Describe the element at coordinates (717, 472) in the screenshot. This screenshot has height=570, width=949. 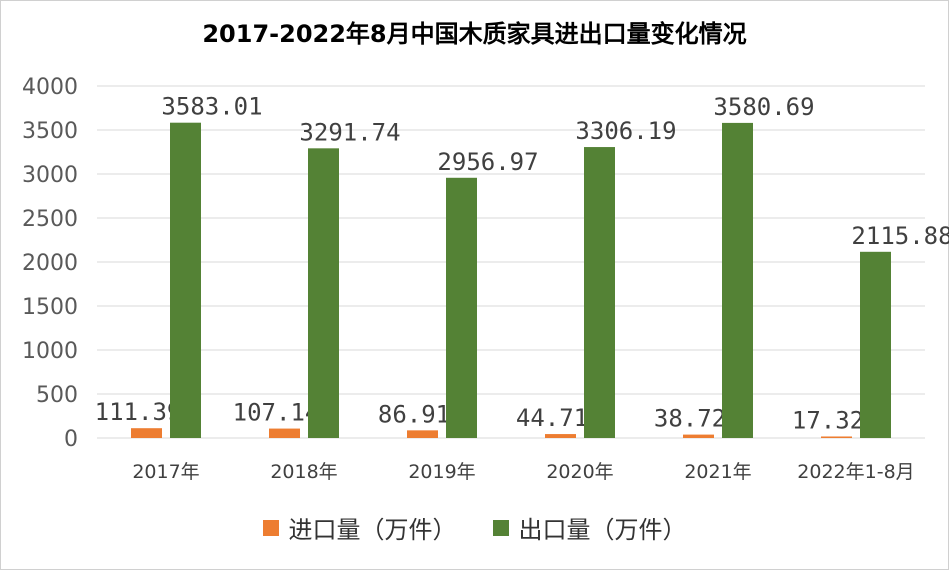
I see `x-tick-label: 2021年` at that location.